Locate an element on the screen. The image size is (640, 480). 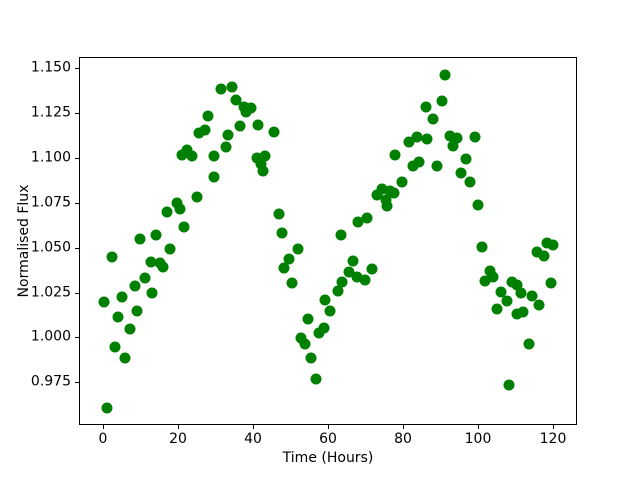
x-tick-label: 80 is located at coordinates (403, 439).